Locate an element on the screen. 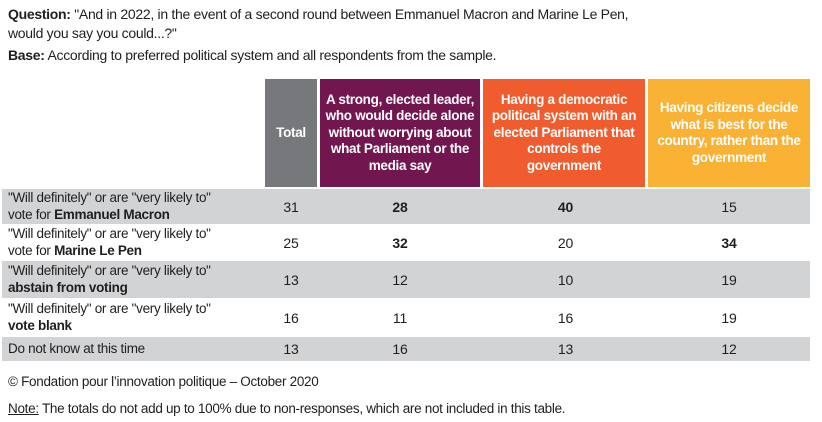 The width and height of the screenshot is (822, 422). base-label: Base: is located at coordinates (26, 55).